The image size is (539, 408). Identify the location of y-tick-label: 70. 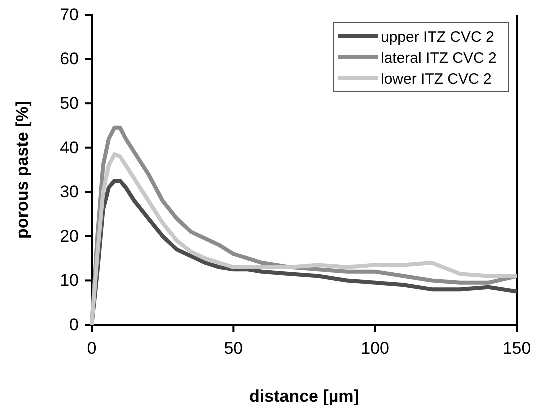
(69, 14).